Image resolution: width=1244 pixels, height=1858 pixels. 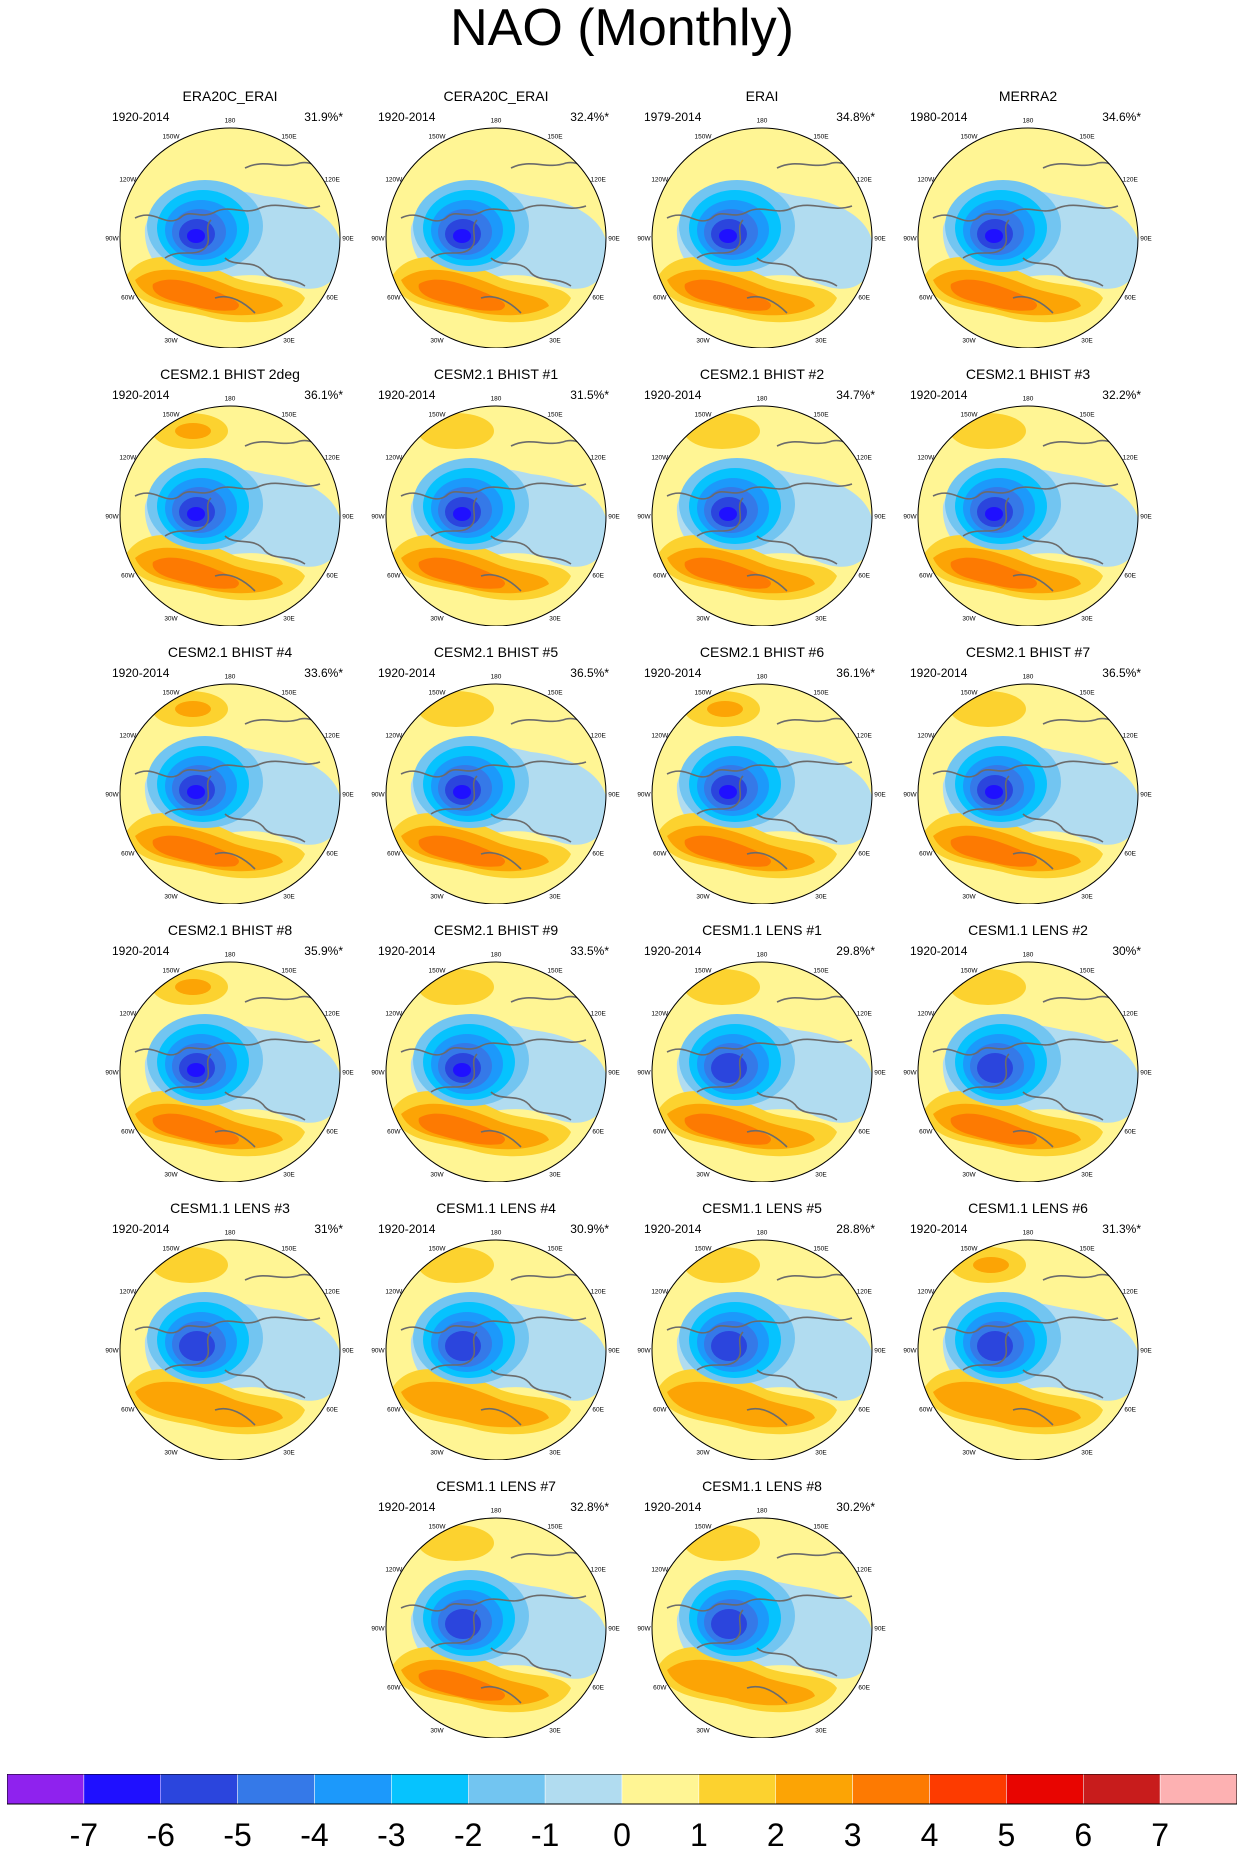 I want to click on panel-title: CESM2.1 BHIST #4, so click(x=230, y=652).